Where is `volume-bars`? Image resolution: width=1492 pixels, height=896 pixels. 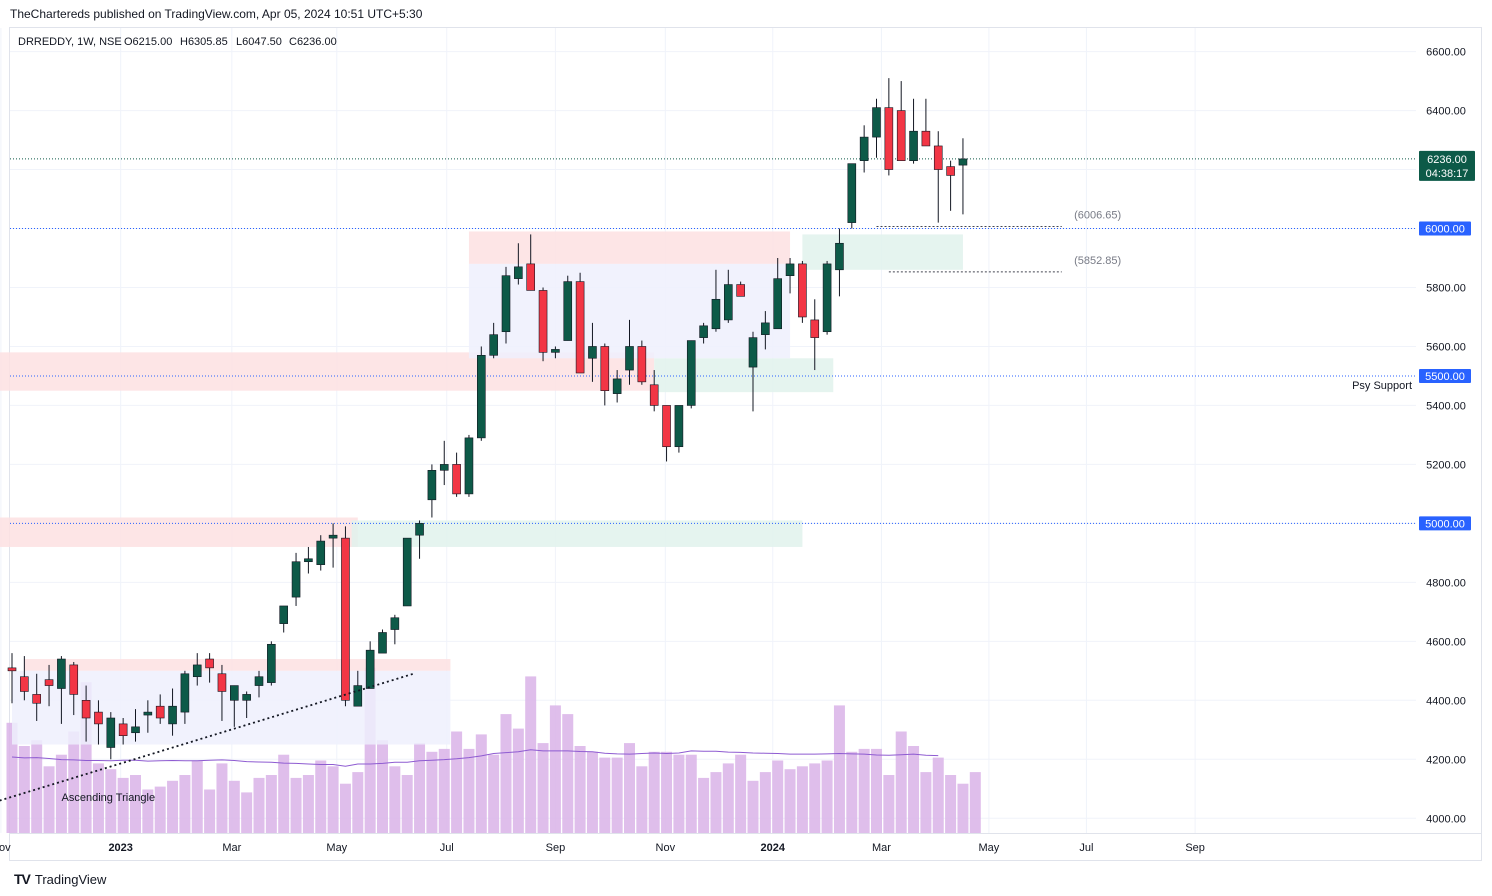 volume-bars is located at coordinates (493, 750).